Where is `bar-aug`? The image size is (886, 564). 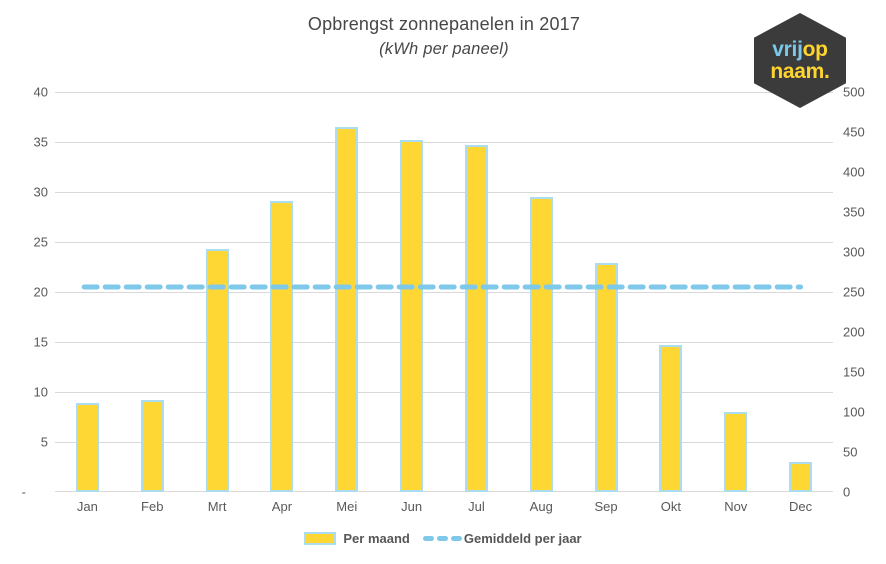 bar-aug is located at coordinates (541, 344).